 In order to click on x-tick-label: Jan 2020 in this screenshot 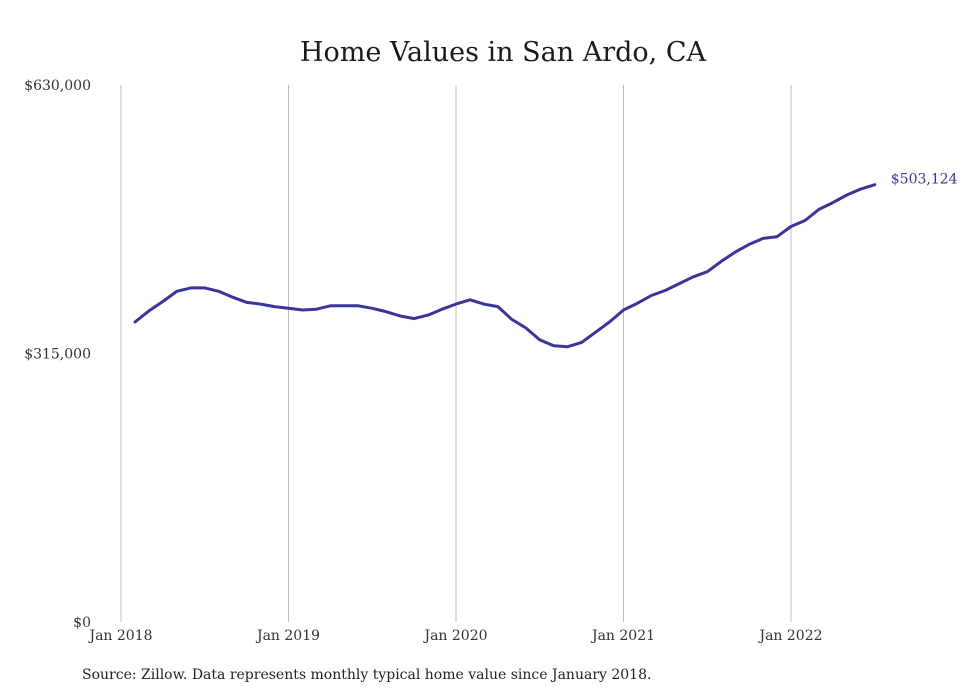, I will do `click(454, 636)`.